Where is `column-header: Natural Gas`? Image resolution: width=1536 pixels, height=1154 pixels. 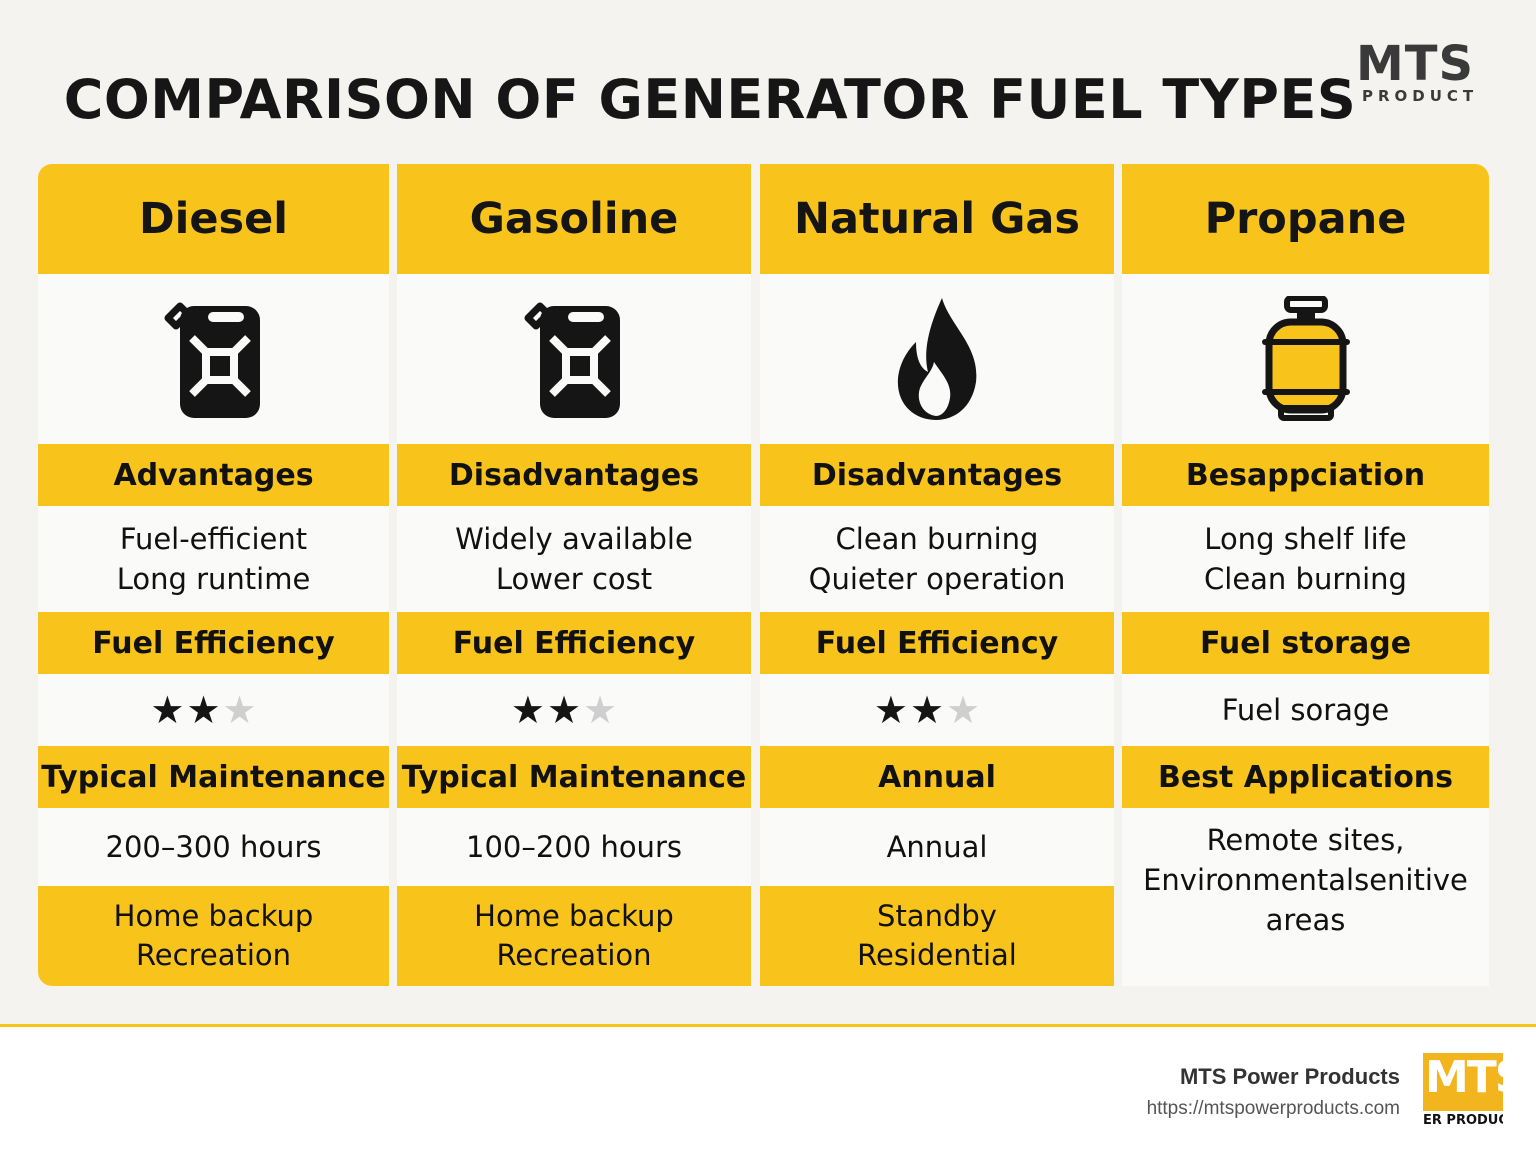 column-header: Natural Gas is located at coordinates (937, 219).